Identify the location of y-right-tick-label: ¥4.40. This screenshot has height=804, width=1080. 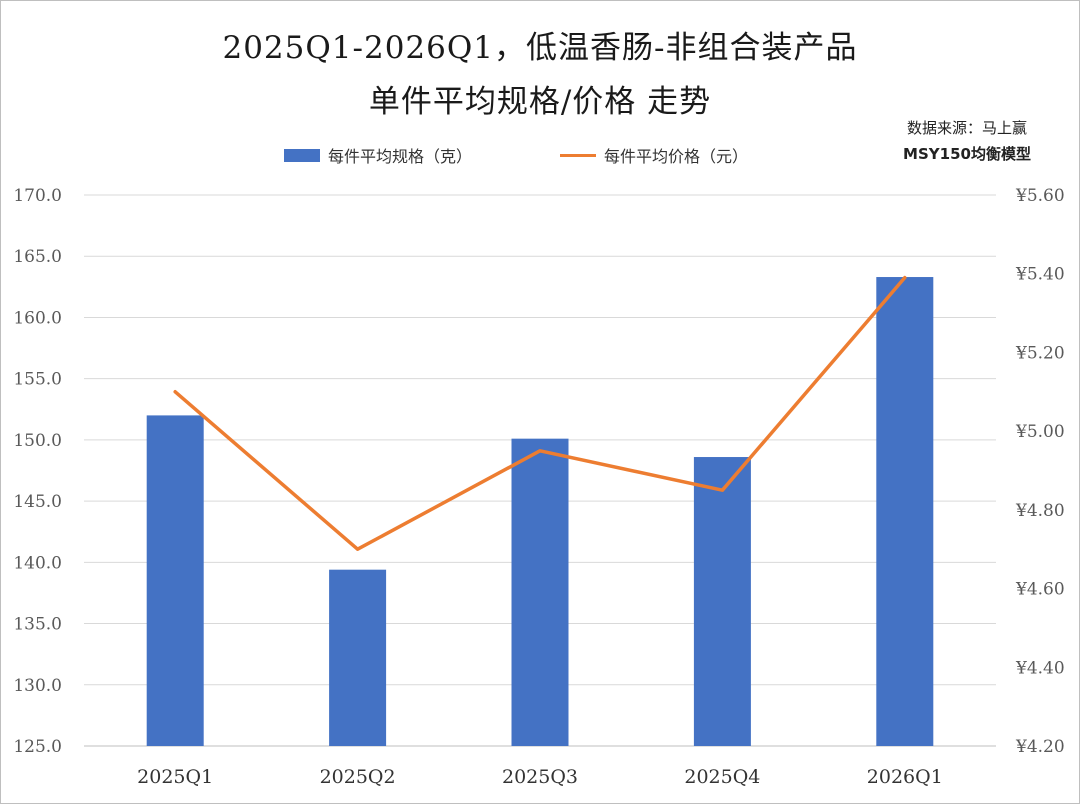
(1040, 668).